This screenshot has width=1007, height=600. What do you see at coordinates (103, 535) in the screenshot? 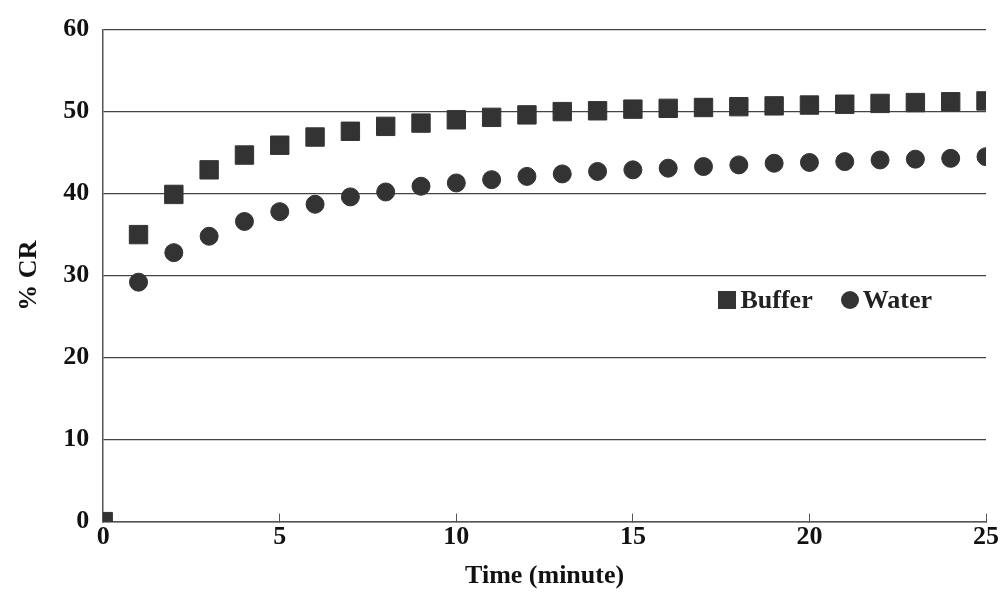
I see `x-tick-label: 0` at bounding box center [103, 535].